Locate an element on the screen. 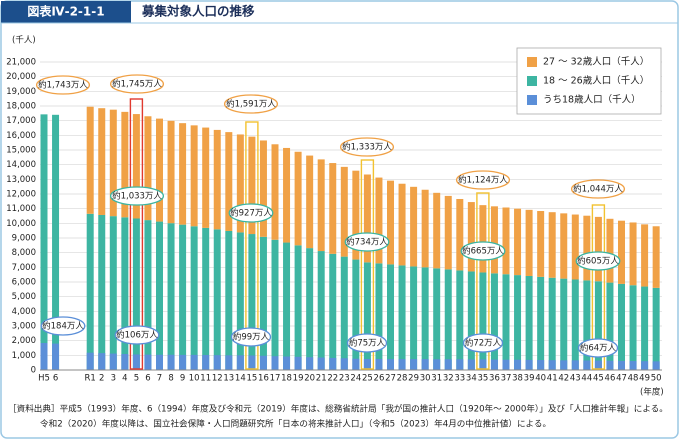  callout-label: 約106万人 is located at coordinates (137, 335).